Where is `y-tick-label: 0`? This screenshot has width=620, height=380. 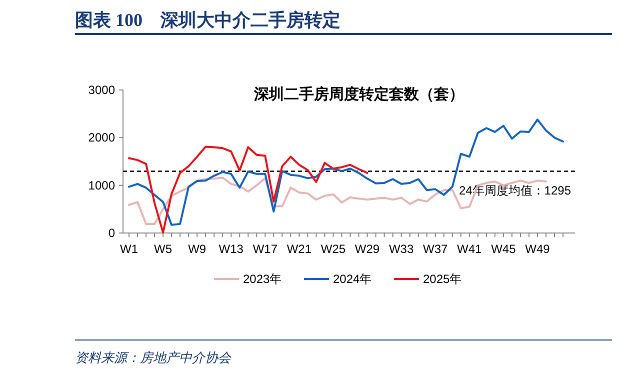 y-tick-label: 0 is located at coordinates (112, 233).